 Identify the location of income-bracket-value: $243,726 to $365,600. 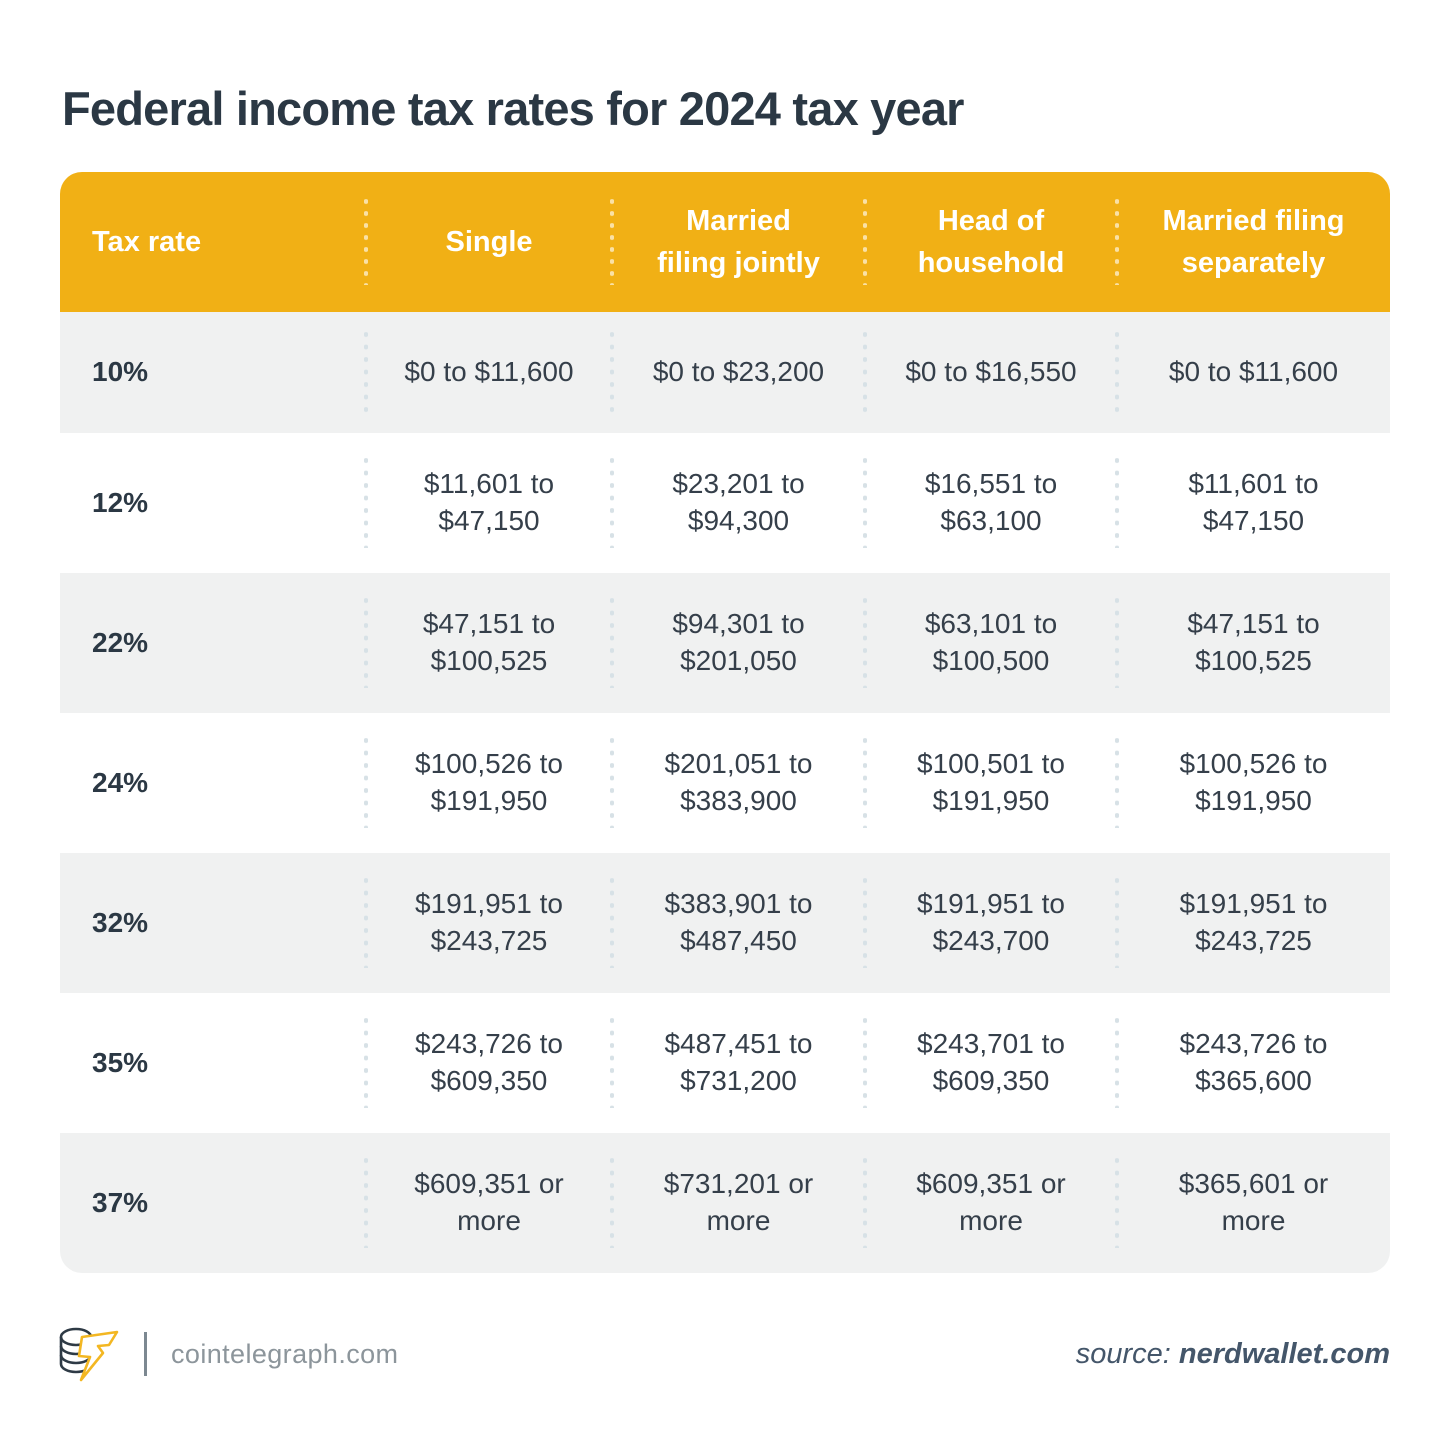
(1253, 1062).